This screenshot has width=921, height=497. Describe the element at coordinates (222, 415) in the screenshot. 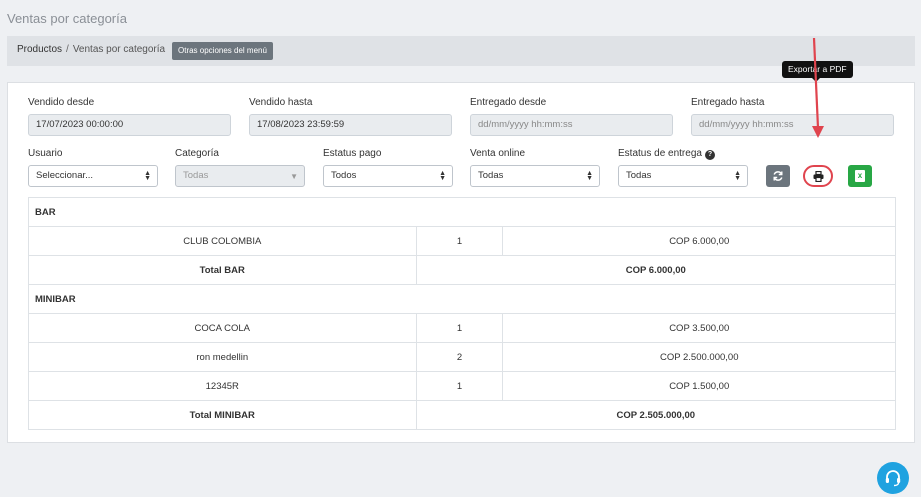

I see `total-label: Total MINIBAR` at that location.